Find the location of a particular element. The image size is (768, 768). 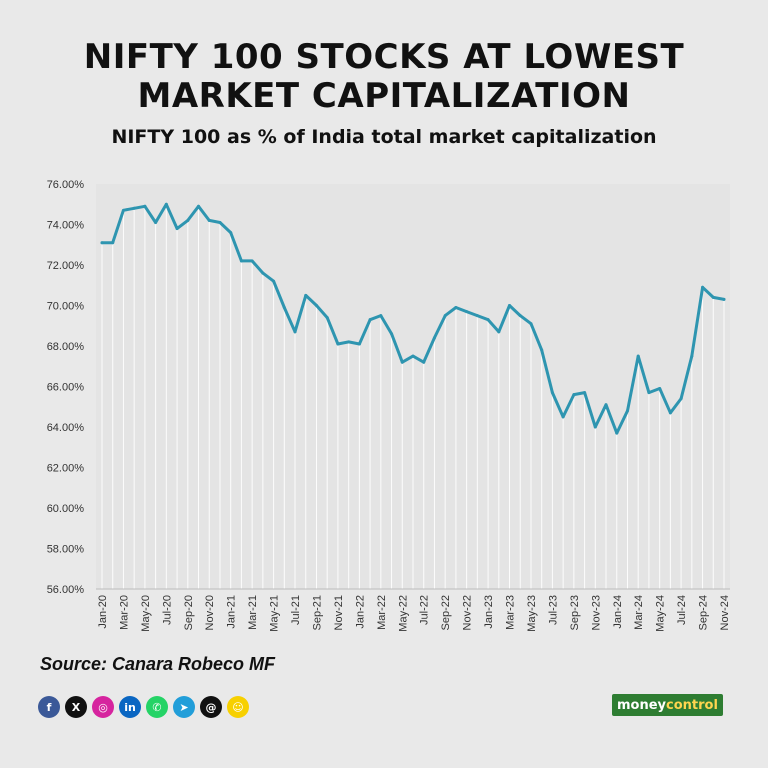

x-tick-label: Jul-20 is located at coordinates (167, 610).